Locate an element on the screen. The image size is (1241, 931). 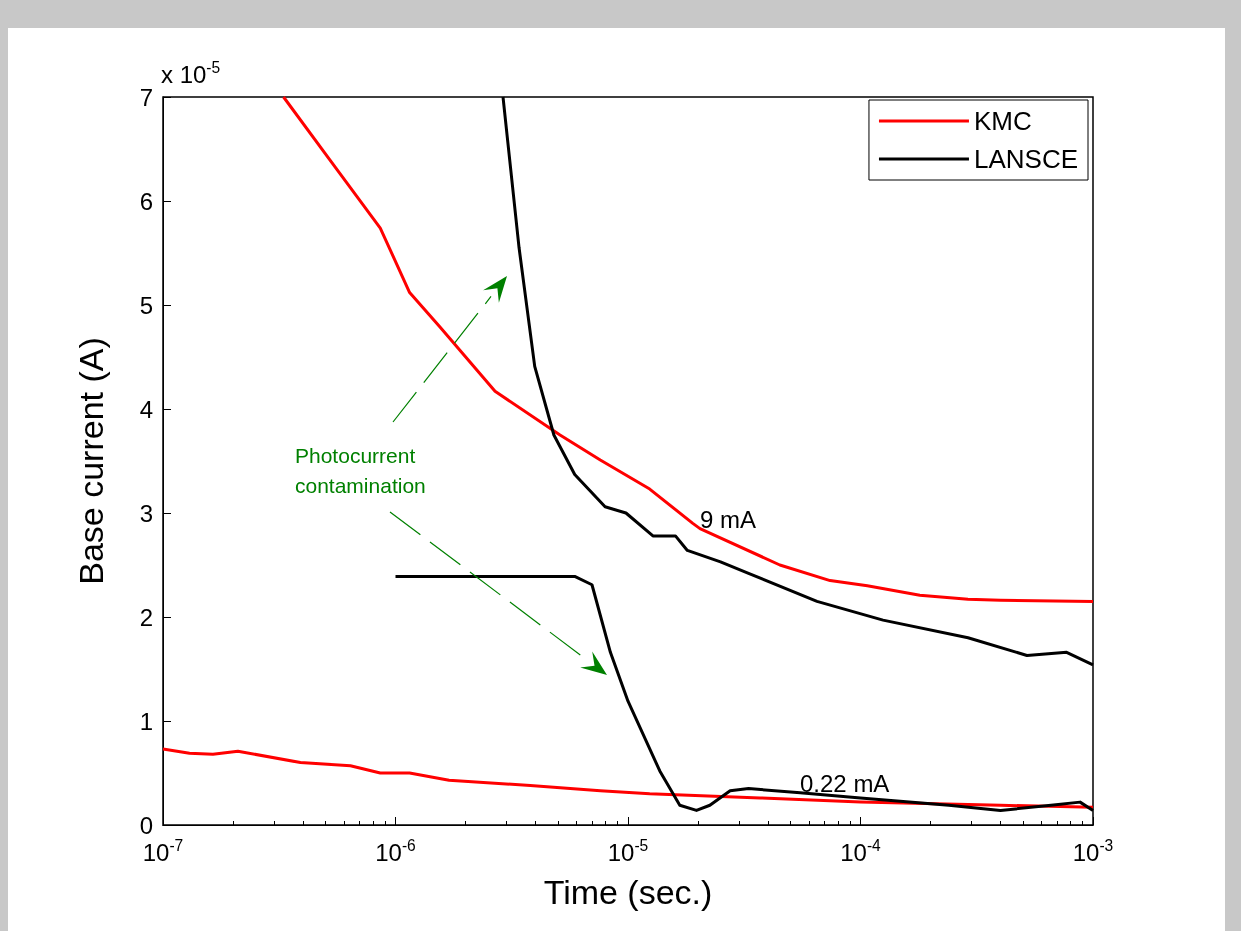
y-axis-title: Base current (A) is located at coordinates (91, 461).